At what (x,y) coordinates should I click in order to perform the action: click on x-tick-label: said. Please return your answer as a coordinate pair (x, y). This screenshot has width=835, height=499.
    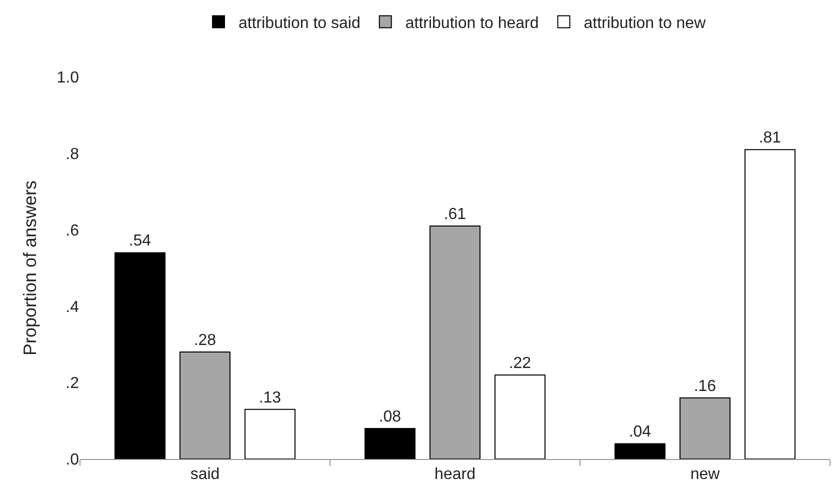
    Looking at the image, I should click on (205, 475).